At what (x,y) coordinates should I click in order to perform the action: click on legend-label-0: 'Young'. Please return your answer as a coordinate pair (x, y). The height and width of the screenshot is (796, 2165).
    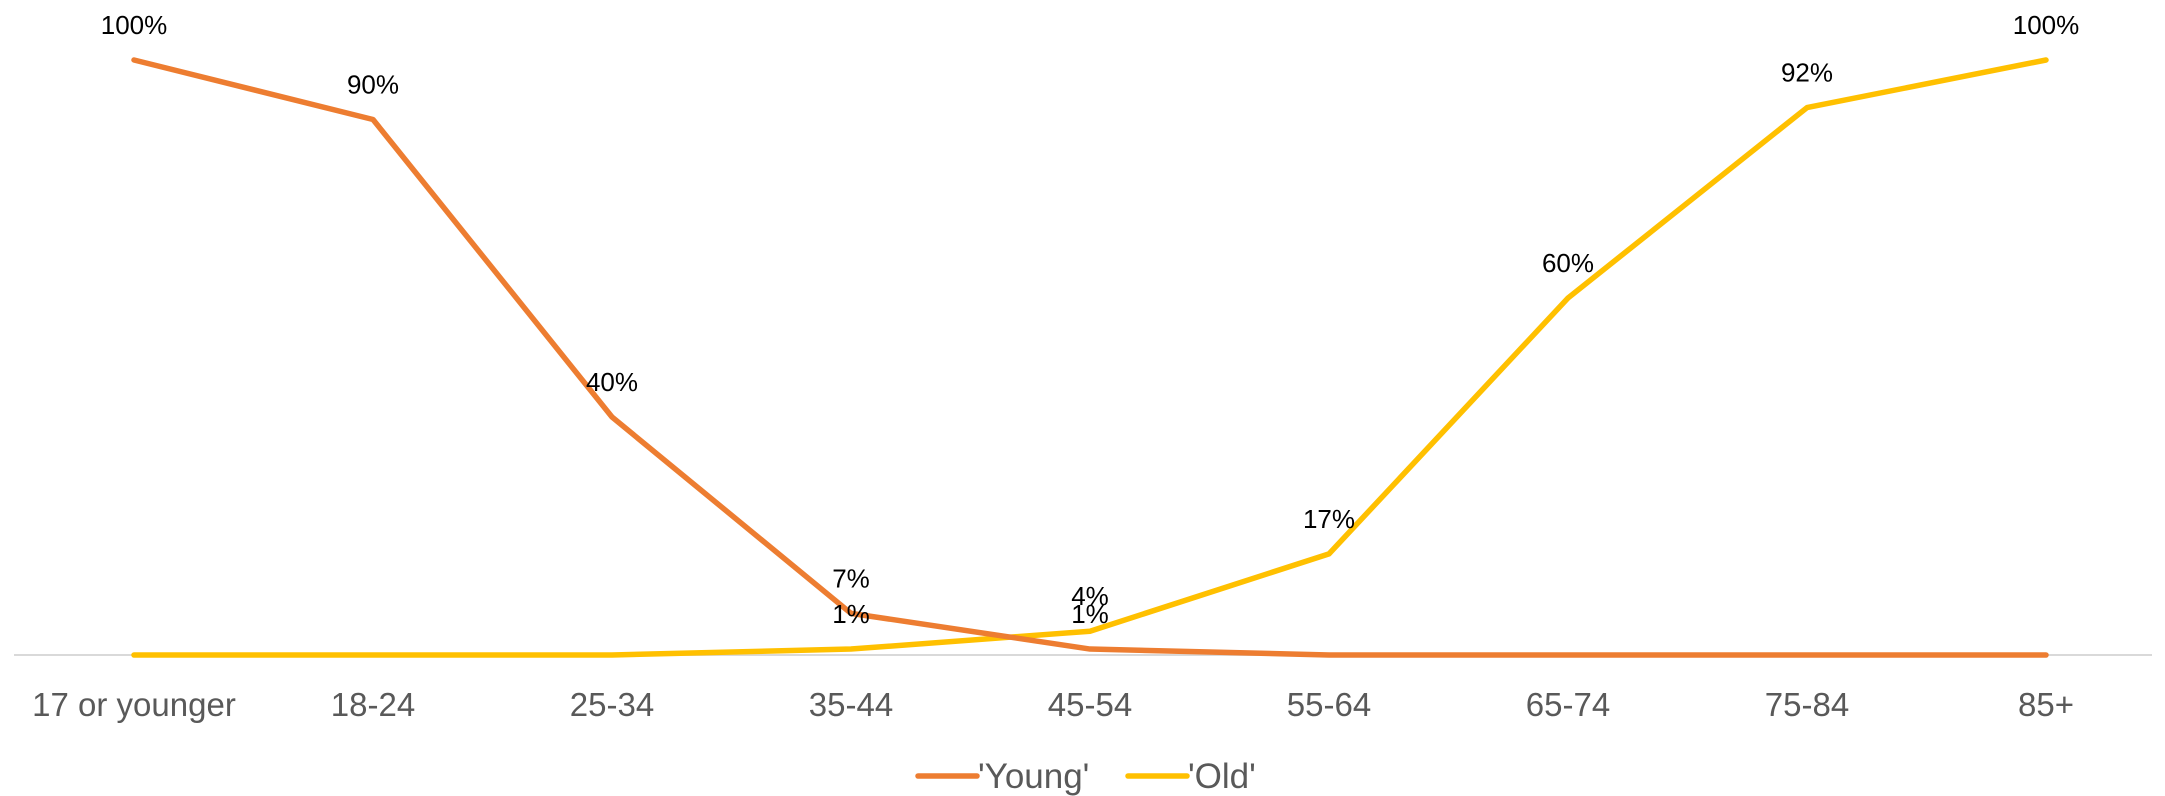
    Looking at the image, I should click on (1033, 776).